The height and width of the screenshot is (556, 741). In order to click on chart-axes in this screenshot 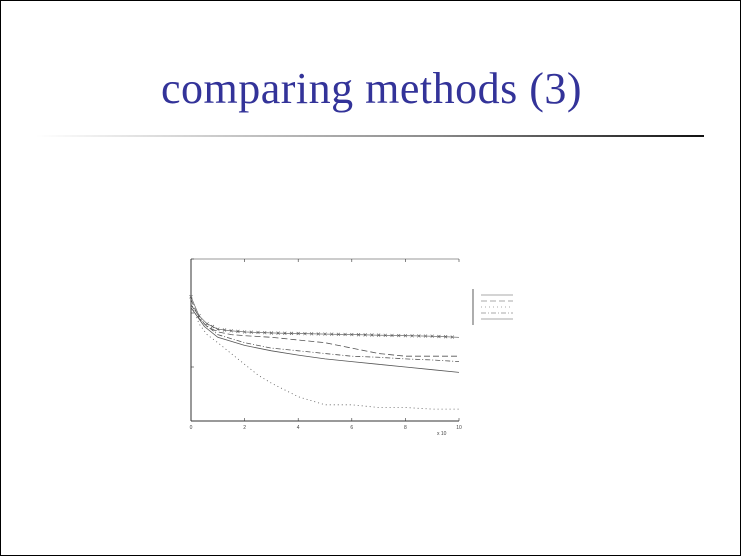, I will do `click(324, 340)`.